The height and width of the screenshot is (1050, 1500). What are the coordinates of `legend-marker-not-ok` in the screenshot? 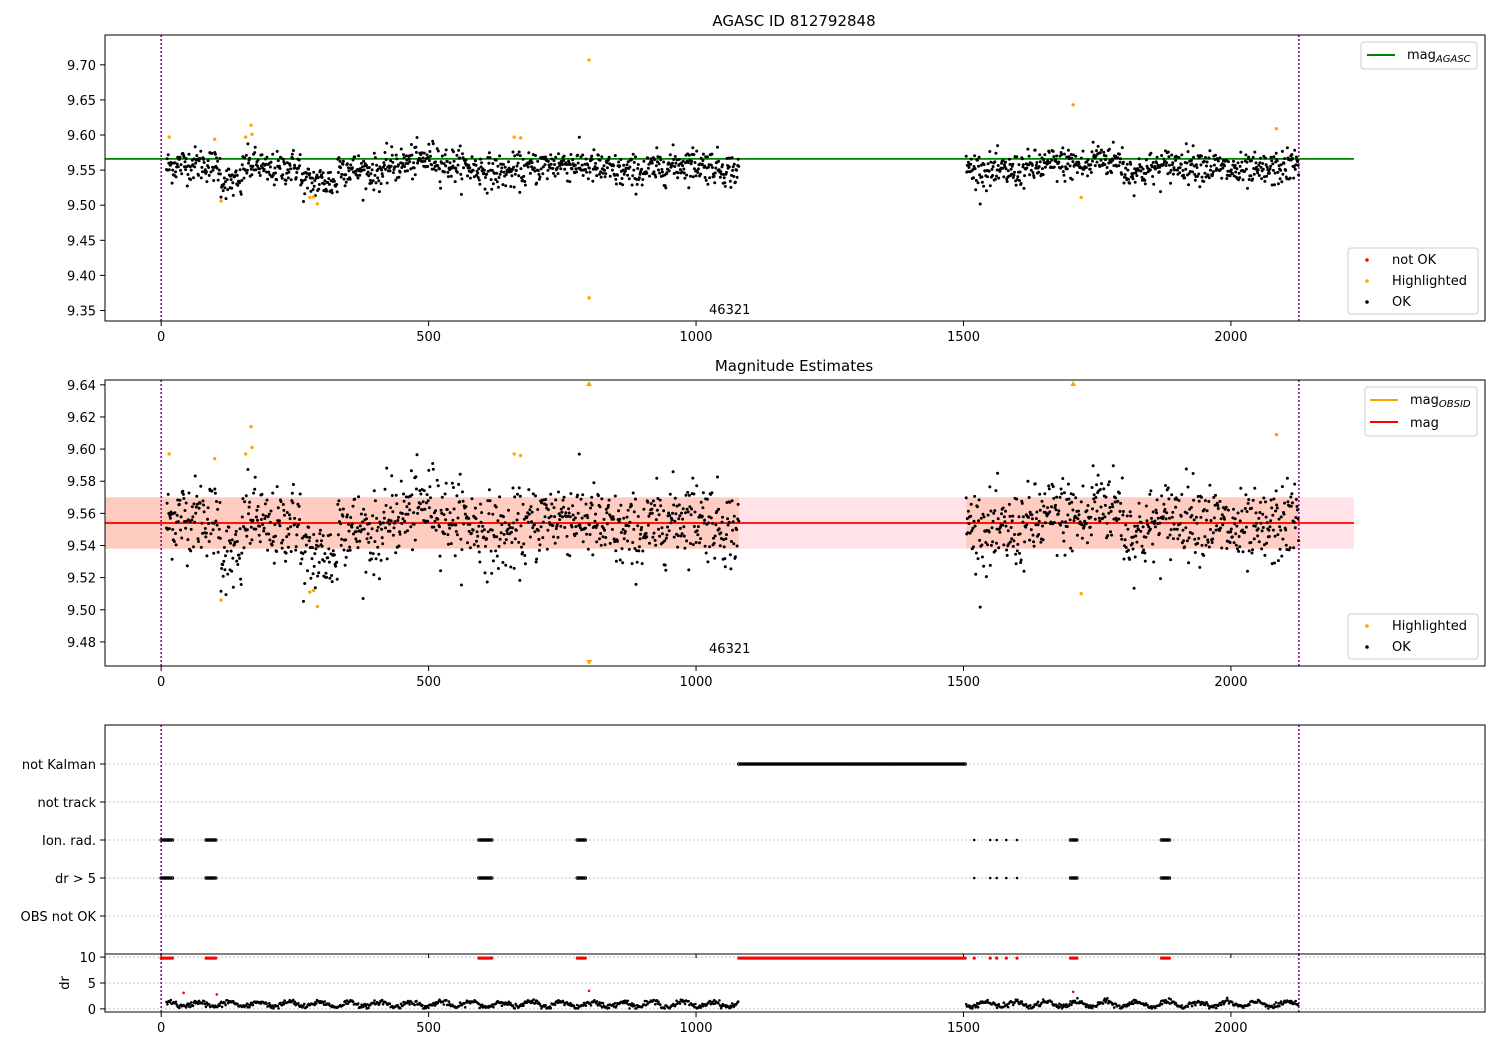 It's located at (1367, 260).